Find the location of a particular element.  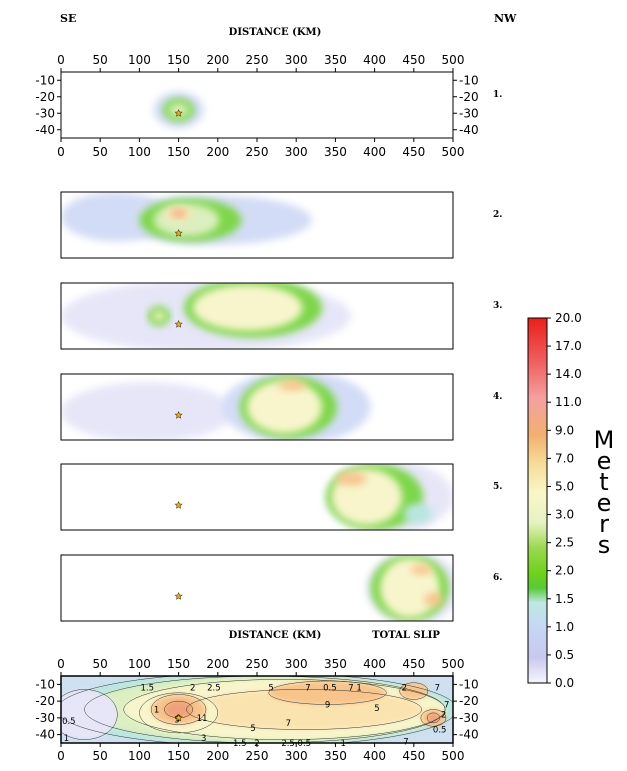

colorbar-tick-label: 3.0 is located at coordinates (564, 515).